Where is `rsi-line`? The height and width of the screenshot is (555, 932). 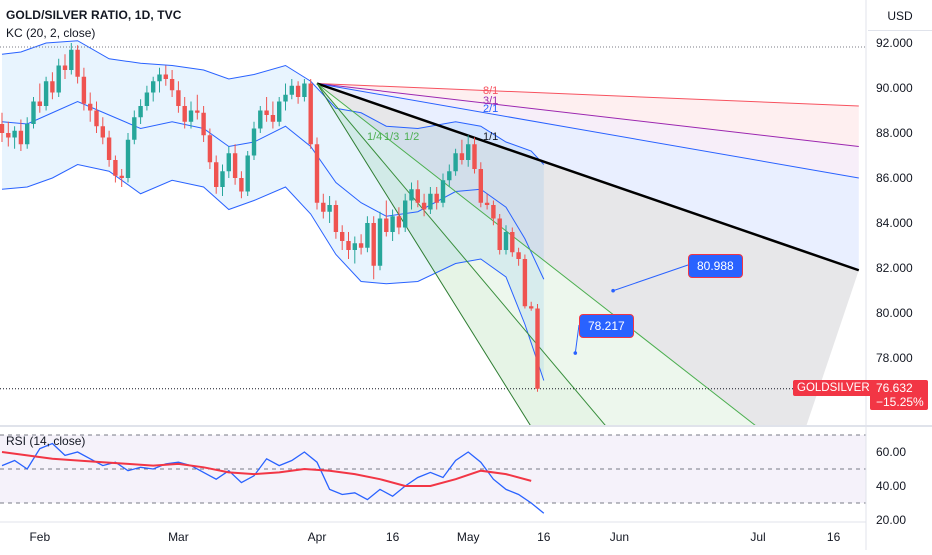 rsi-line is located at coordinates (273, 478).